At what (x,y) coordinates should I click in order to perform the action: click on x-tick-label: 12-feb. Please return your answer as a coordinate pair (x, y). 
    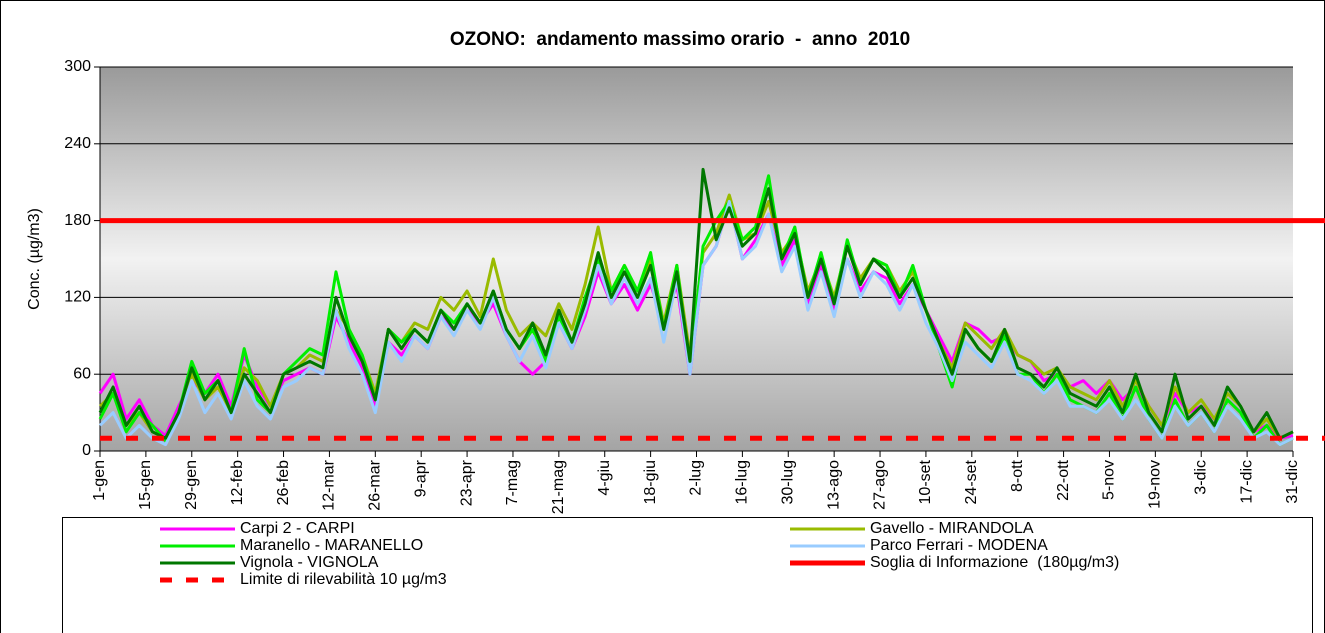
    Looking at the image, I should click on (237, 482).